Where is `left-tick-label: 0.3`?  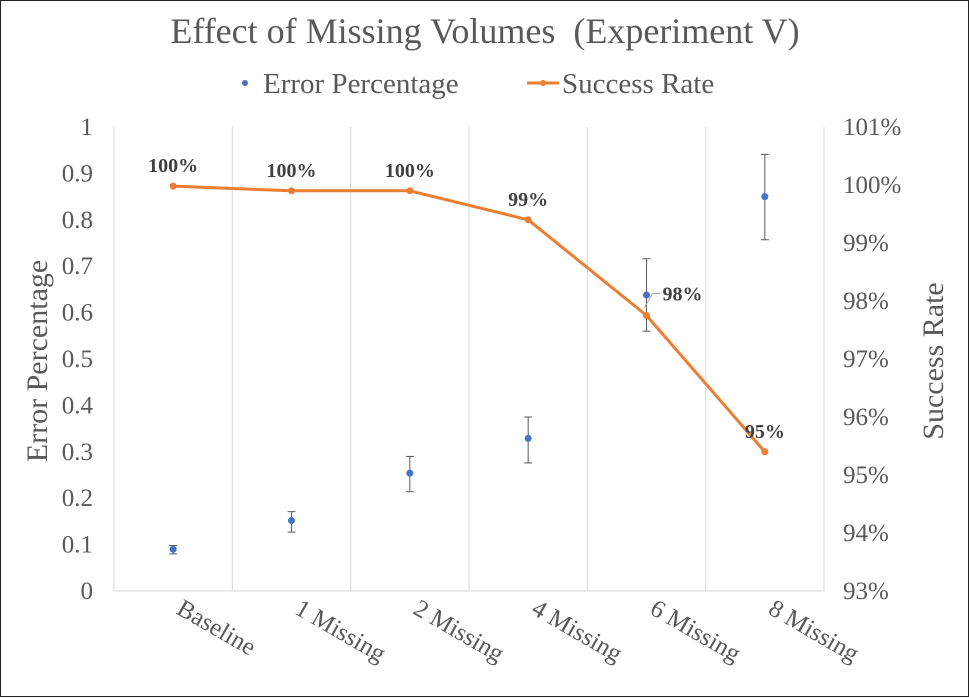 left-tick-label: 0.3 is located at coordinates (77, 452).